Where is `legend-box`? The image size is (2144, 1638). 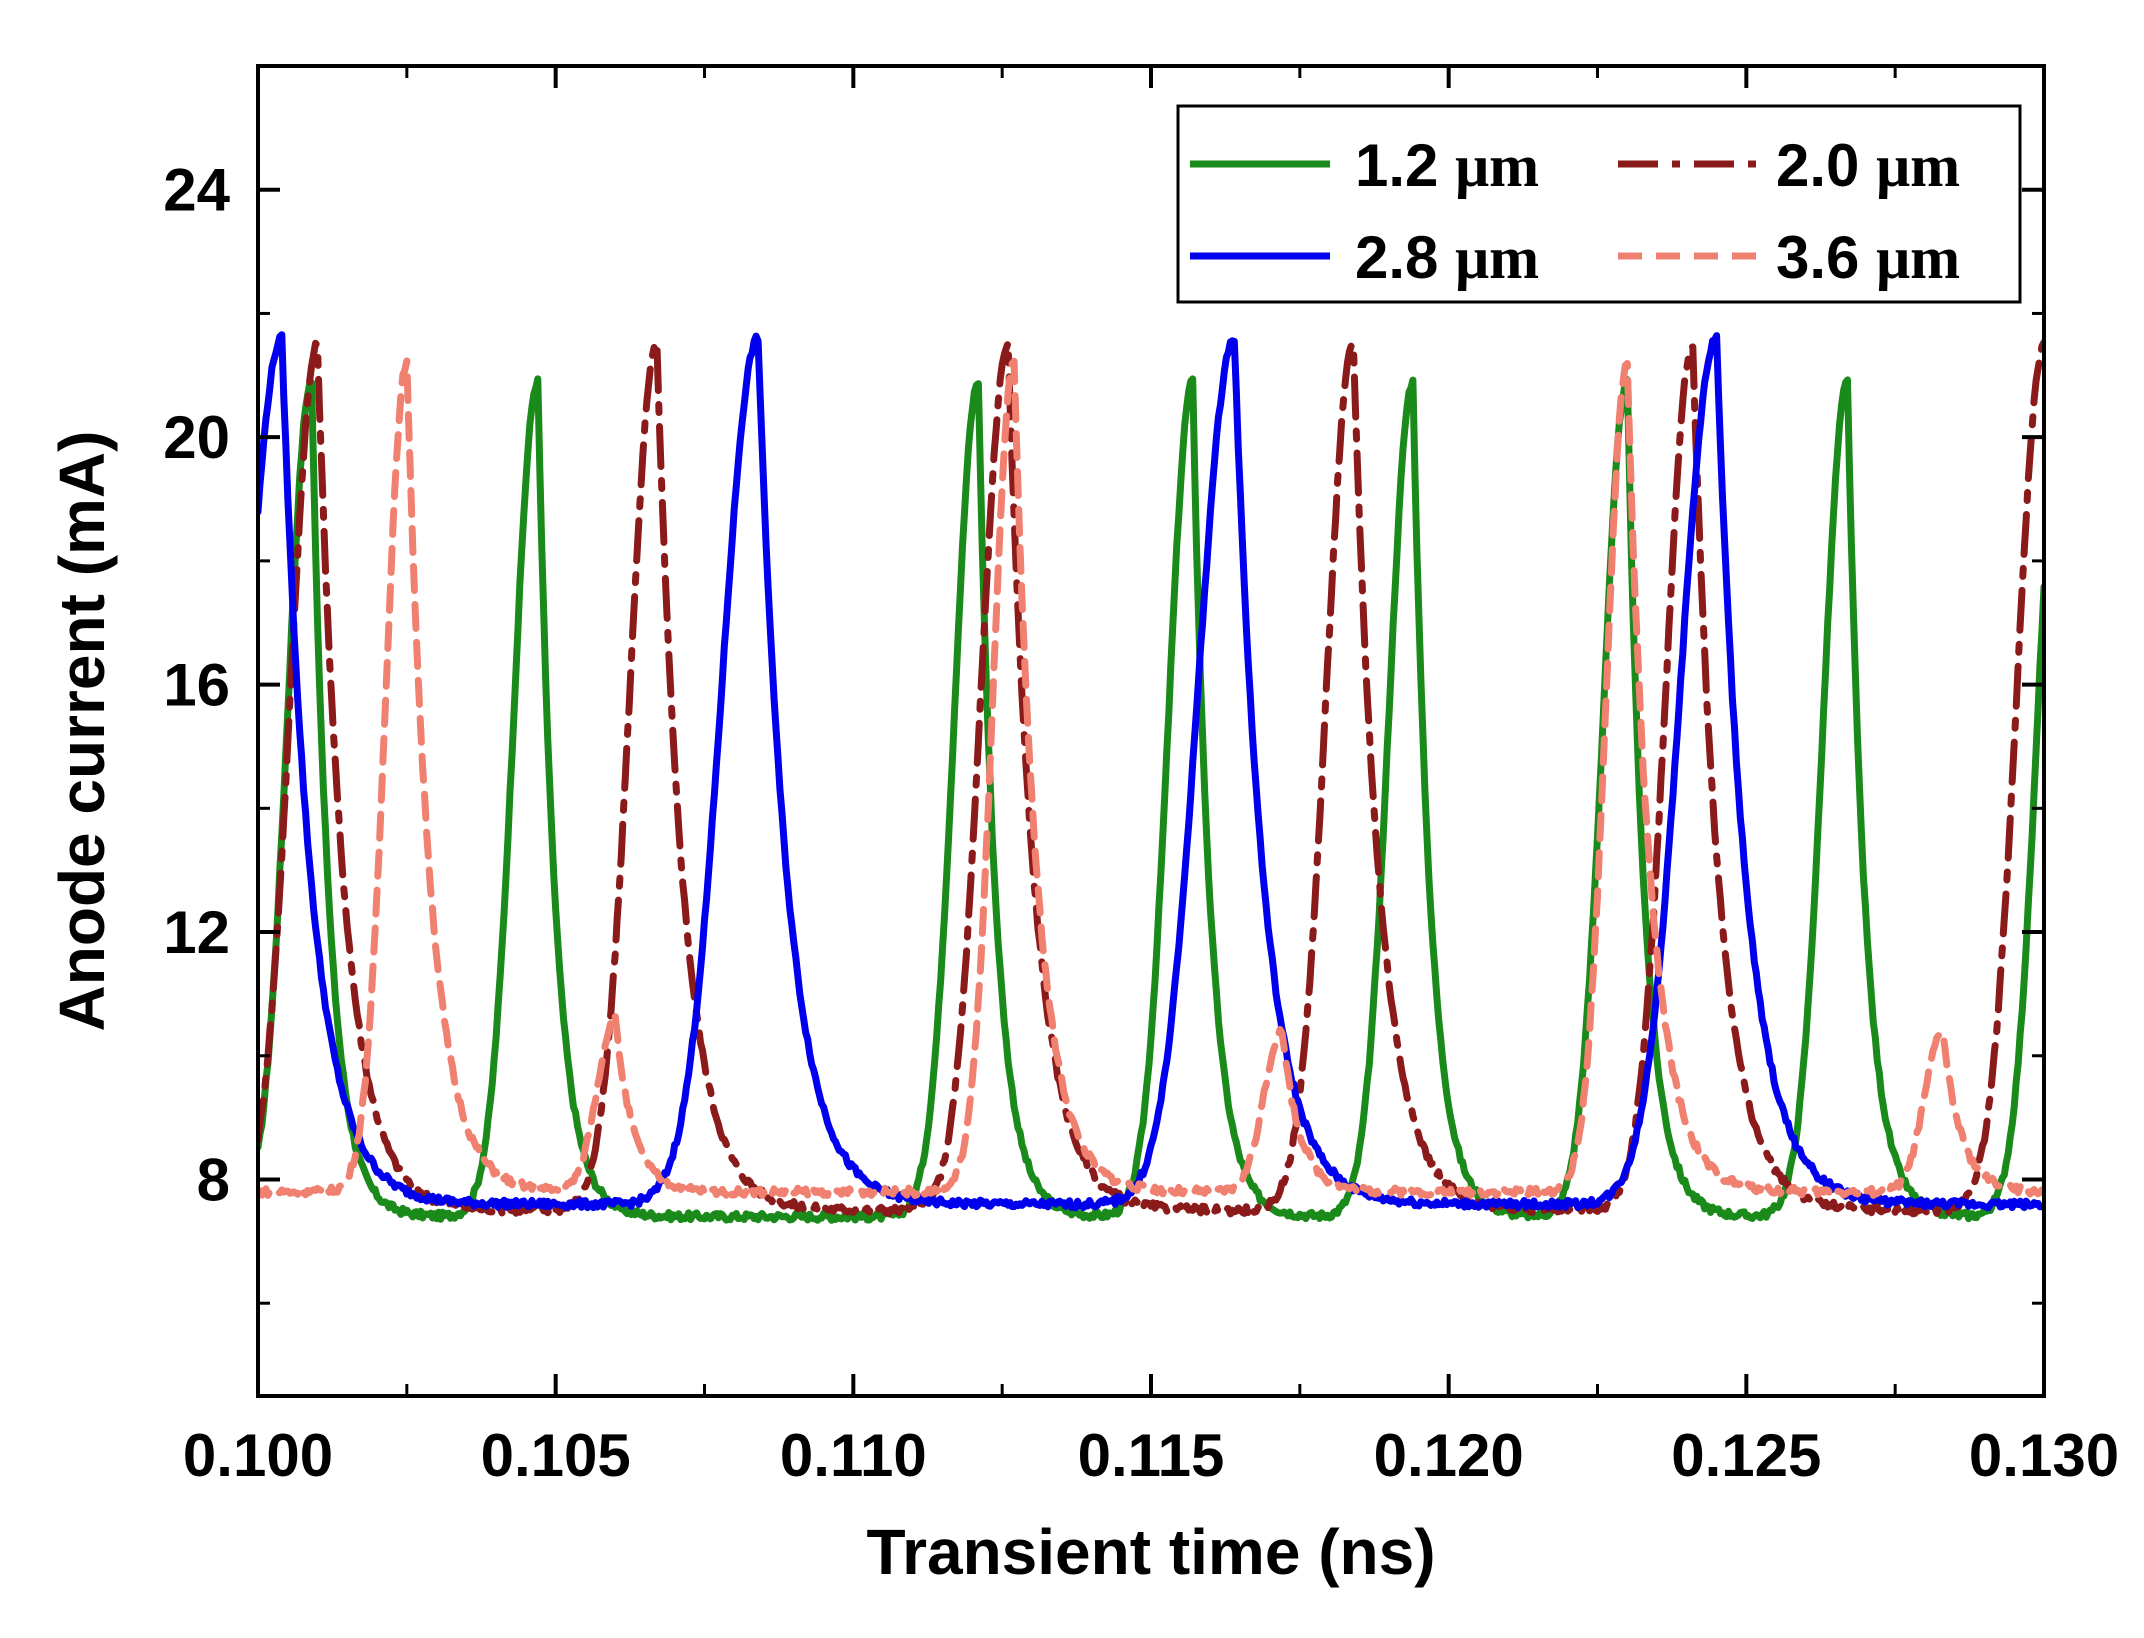 legend-box is located at coordinates (1599, 204).